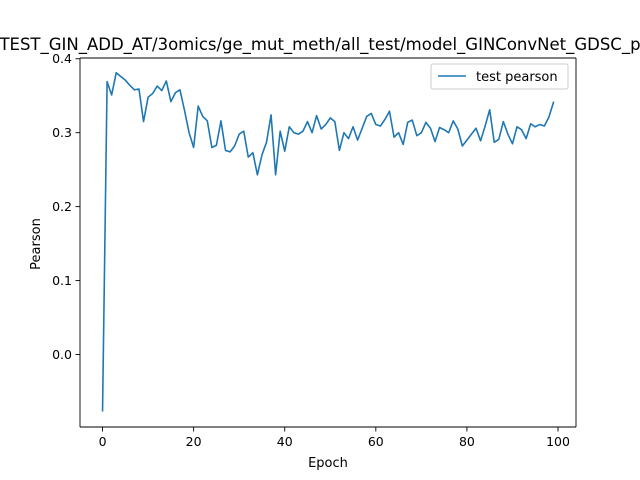  Describe the element at coordinates (328, 463) in the screenshot. I see `x-axis-title: Epoch` at that location.